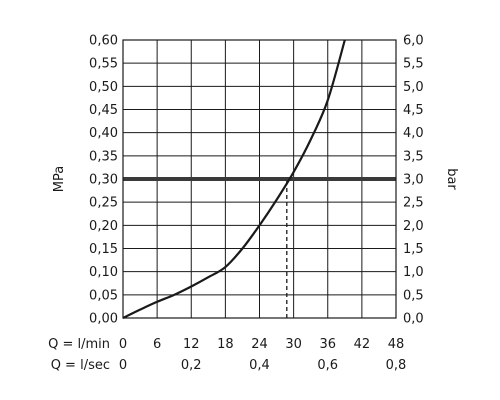  Describe the element at coordinates (103, 133) in the screenshot. I see `y-tick-label-left: 0,40` at that location.